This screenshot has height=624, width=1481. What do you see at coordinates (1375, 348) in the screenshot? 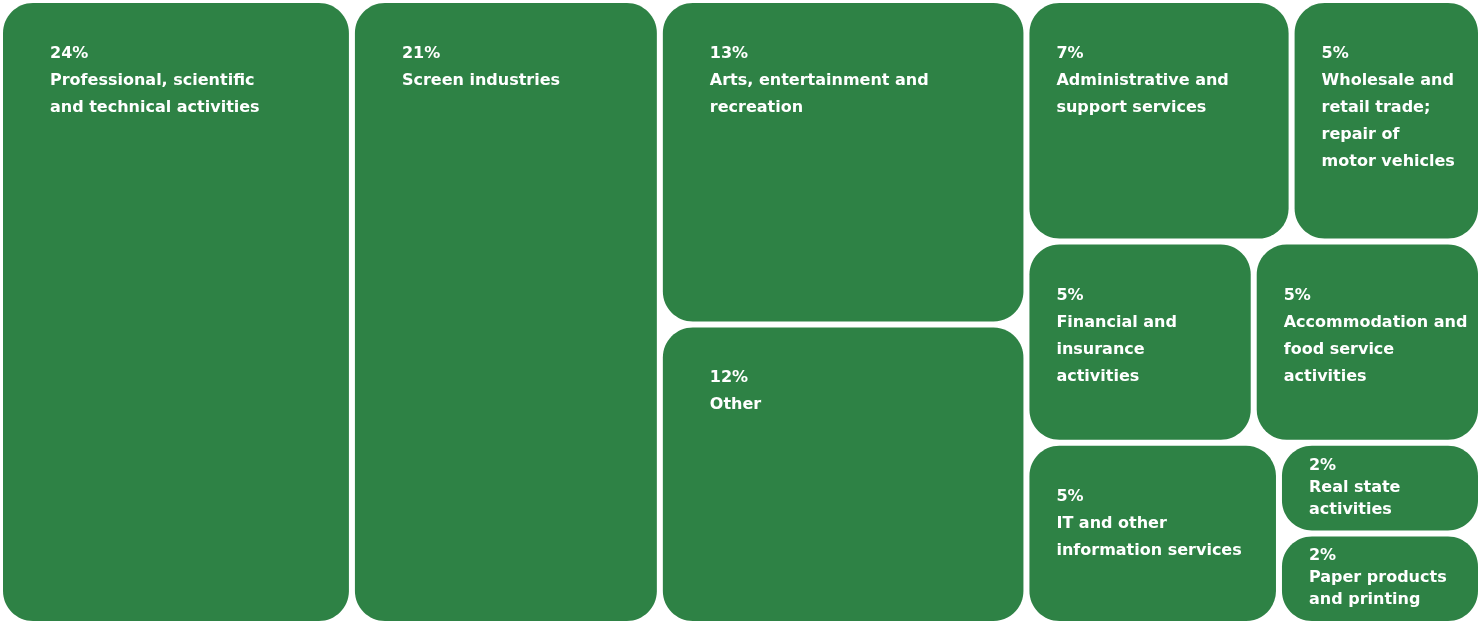
I see `category-label: Accommodation and food service activities` at bounding box center [1375, 348].